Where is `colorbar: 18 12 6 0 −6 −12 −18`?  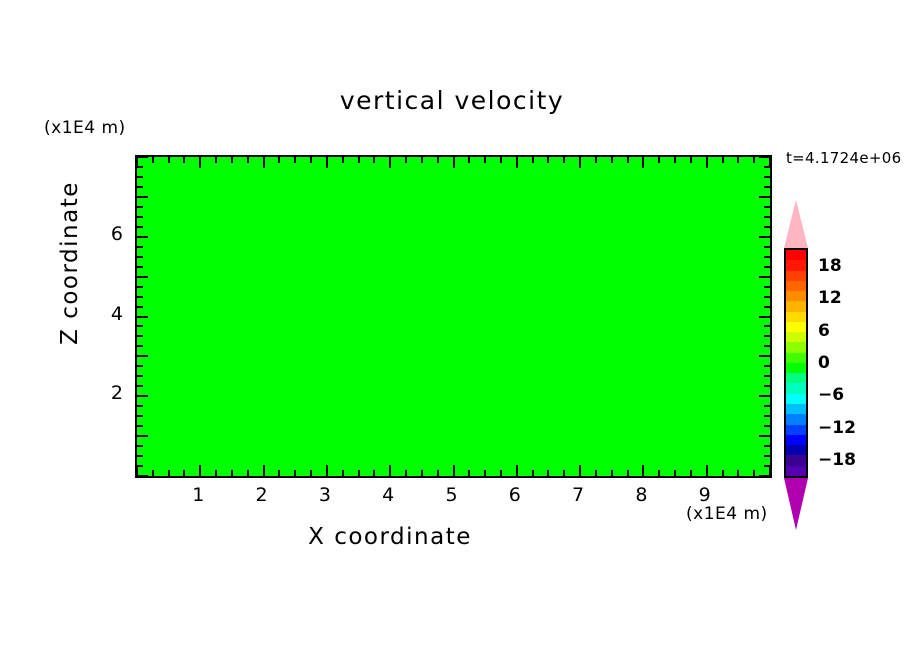 colorbar: 18 12 6 0 −6 −12 −18 is located at coordinates (842, 364).